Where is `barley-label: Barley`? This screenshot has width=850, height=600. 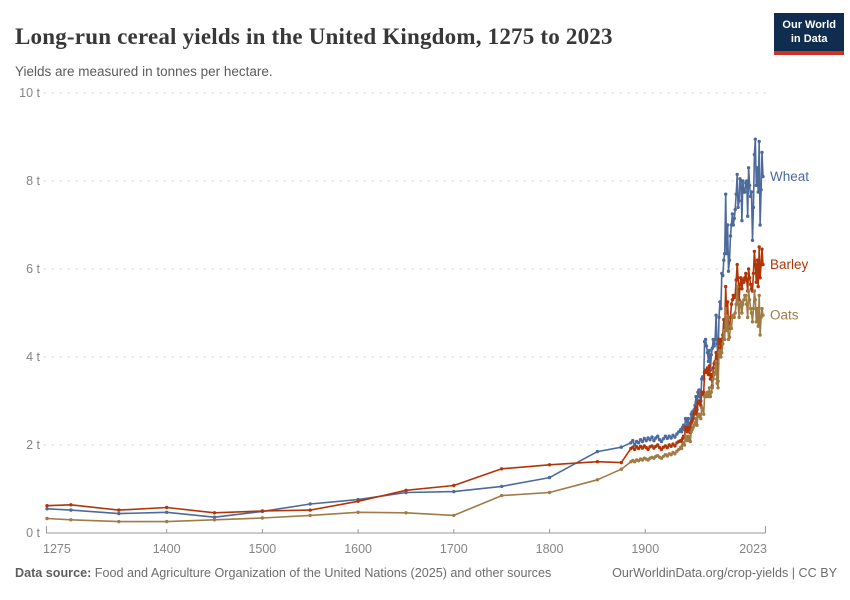 barley-label: Barley is located at coordinates (789, 264).